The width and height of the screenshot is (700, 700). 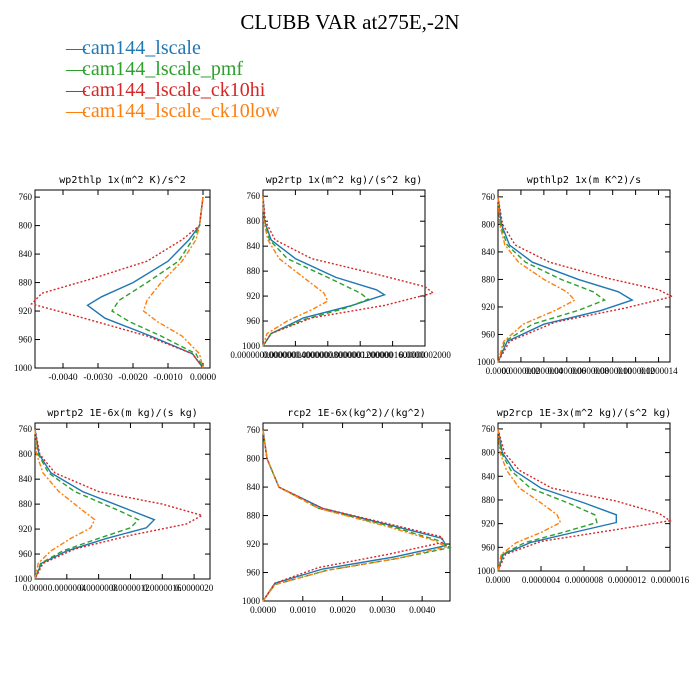 What do you see at coordinates (162, 588) in the screenshot?
I see `x-tick-label: 0.0000016` at bounding box center [162, 588].